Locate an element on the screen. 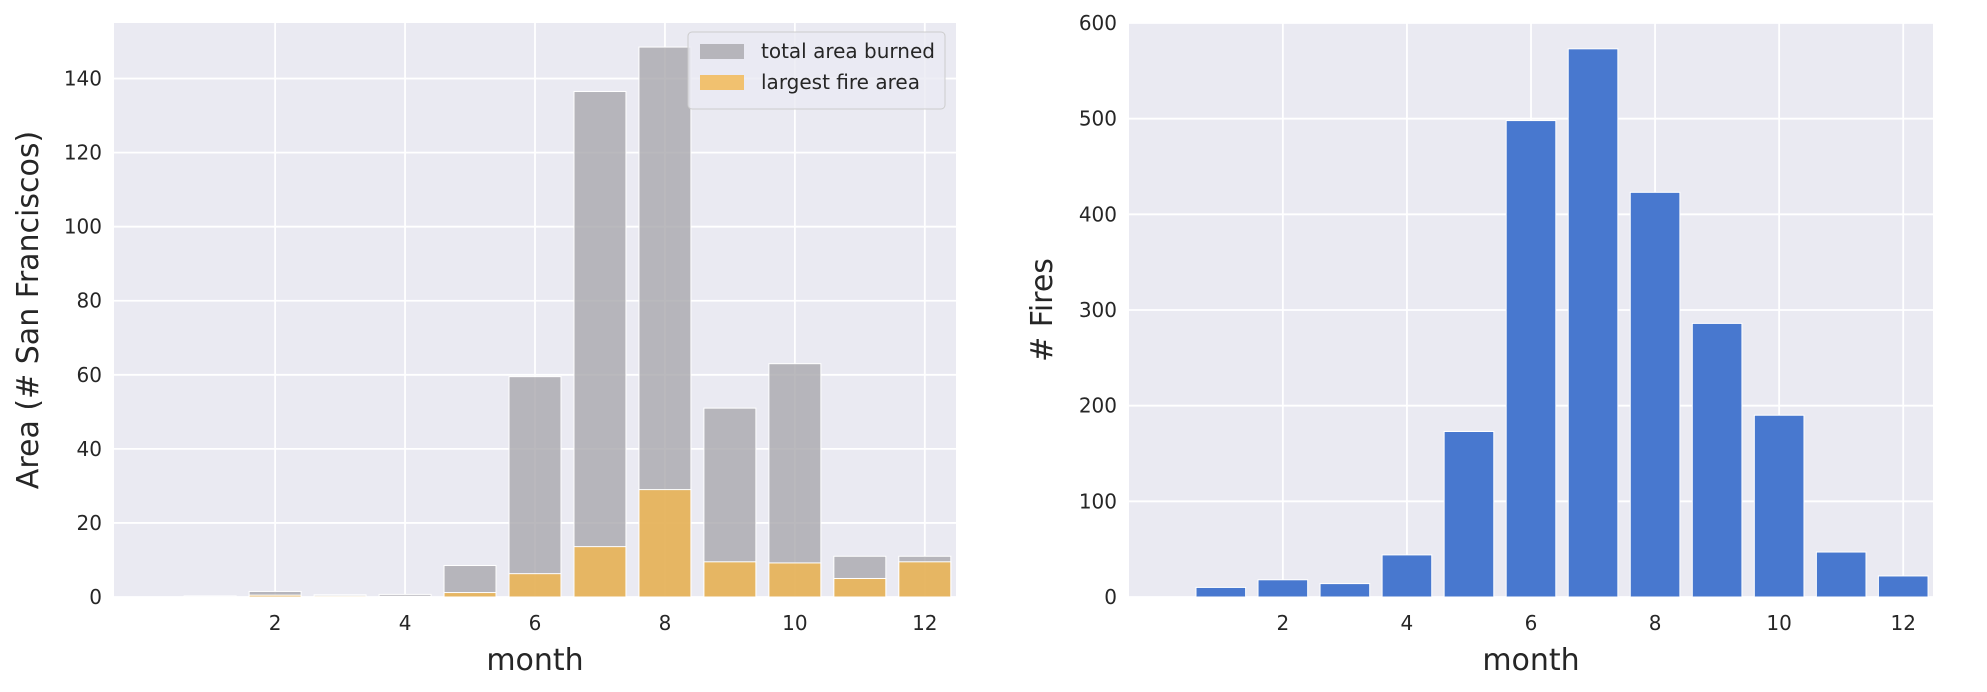 The image size is (1987, 692). y-tick-label: 200 is located at coordinates (1098, 406).